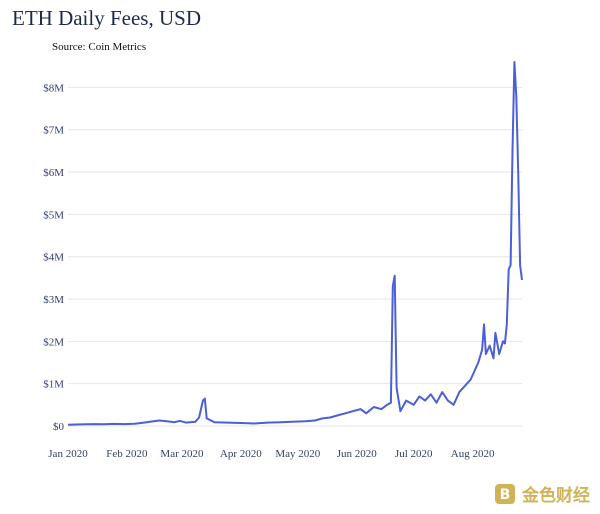 This screenshot has height=514, width=600. What do you see at coordinates (53, 88) in the screenshot?
I see `y-tick-label: $8M` at bounding box center [53, 88].